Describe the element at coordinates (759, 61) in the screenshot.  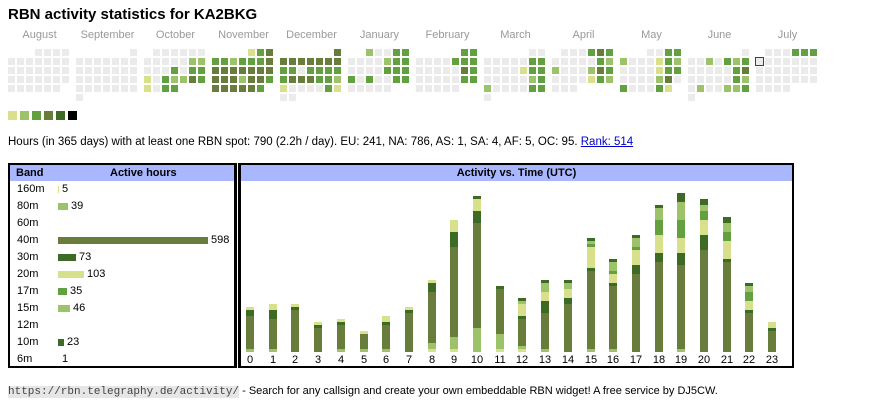
I see `today-day-cell` at that location.